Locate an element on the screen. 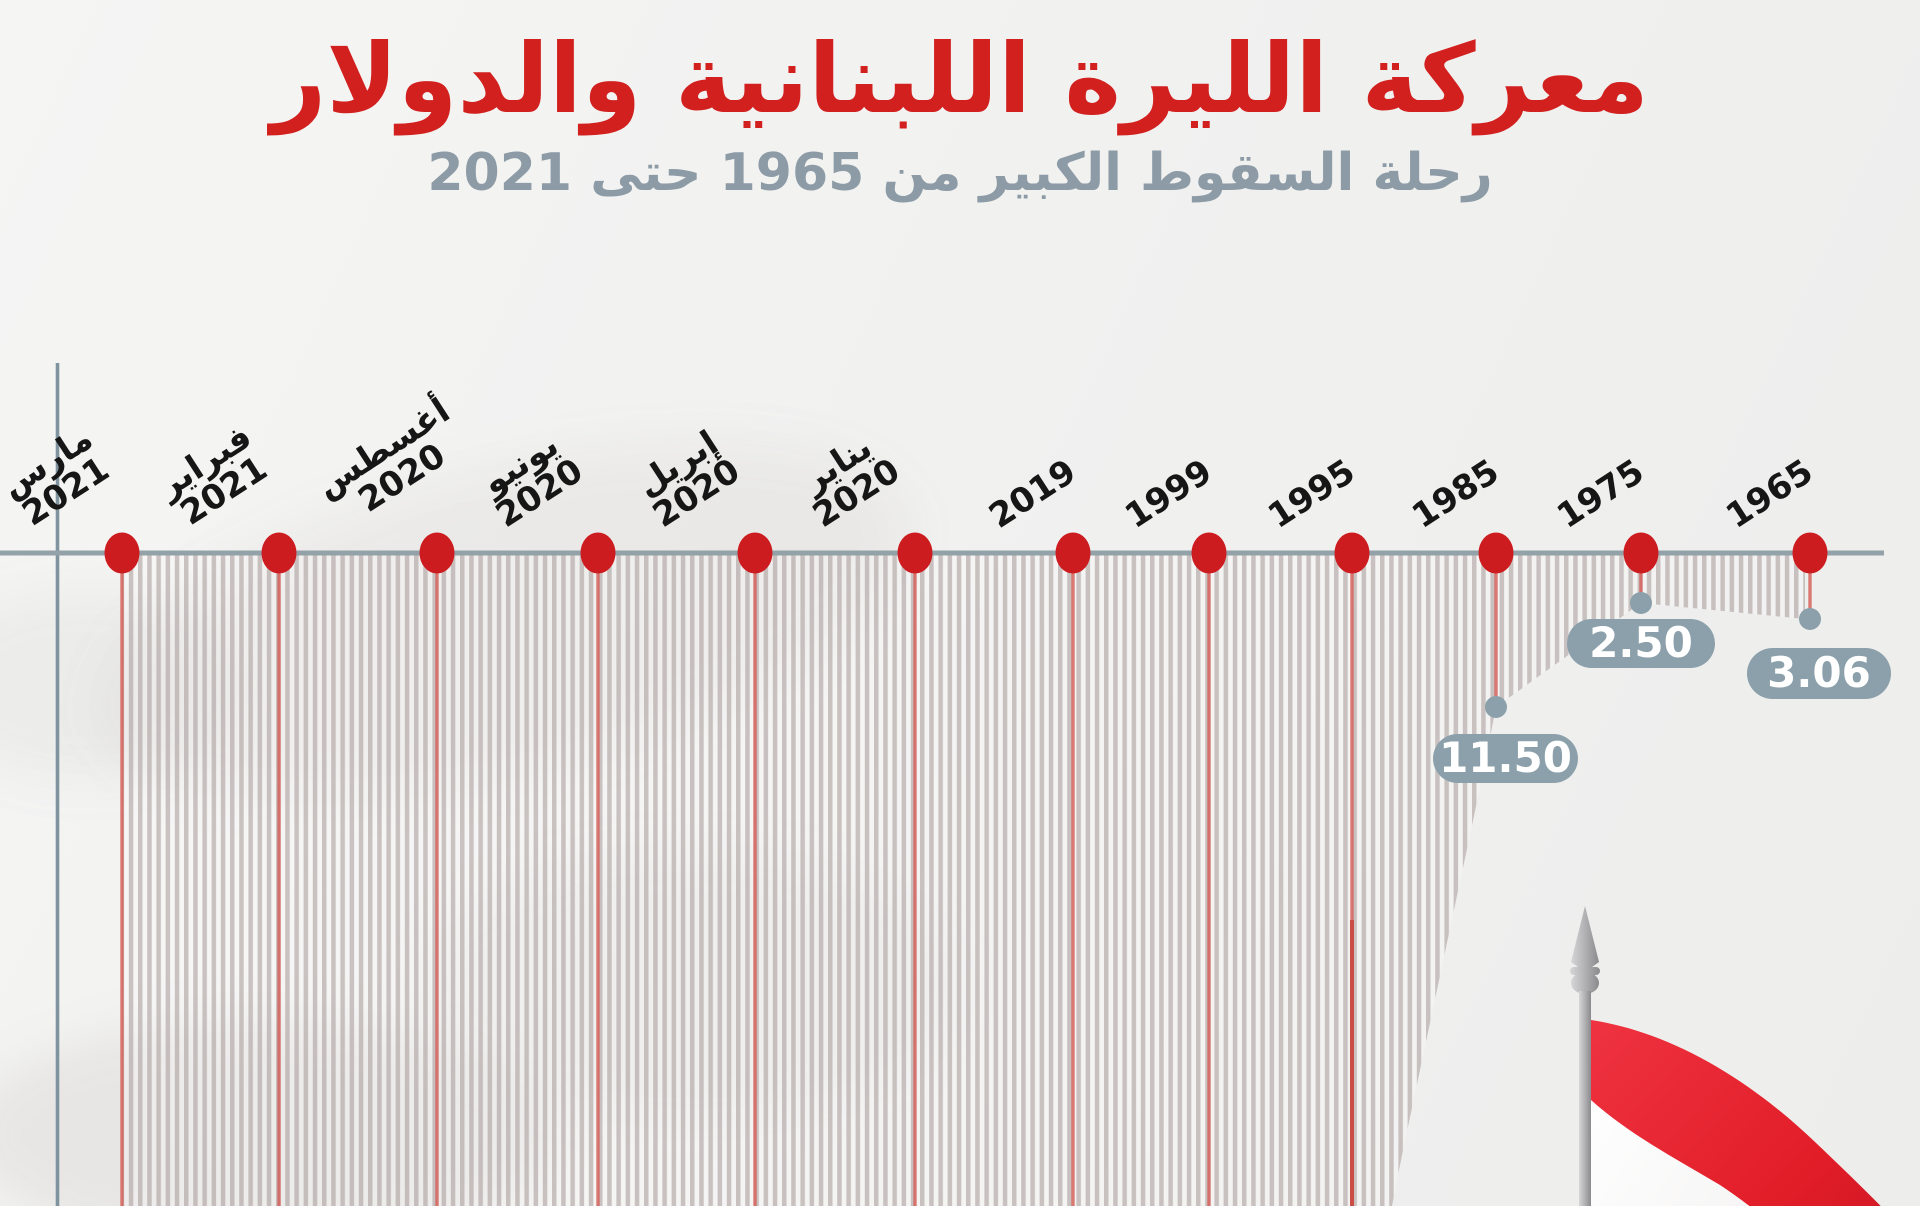 This screenshot has height=1206, width=1920. flag-red-band is located at coordinates (1736, 1113).